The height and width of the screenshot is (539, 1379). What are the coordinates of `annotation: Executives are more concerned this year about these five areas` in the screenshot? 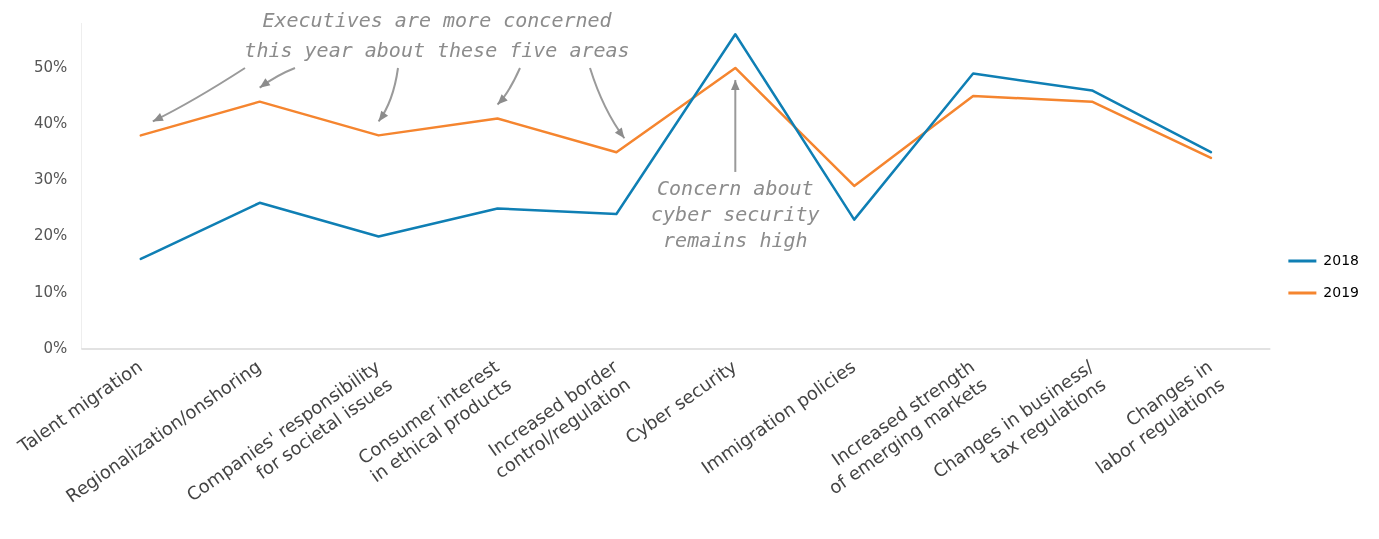 It's located at (437, 35).